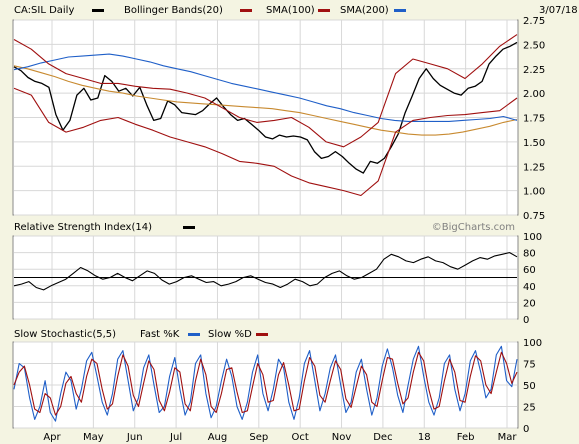  I want to click on stoch-y-tick-label: 100, so click(532, 343).